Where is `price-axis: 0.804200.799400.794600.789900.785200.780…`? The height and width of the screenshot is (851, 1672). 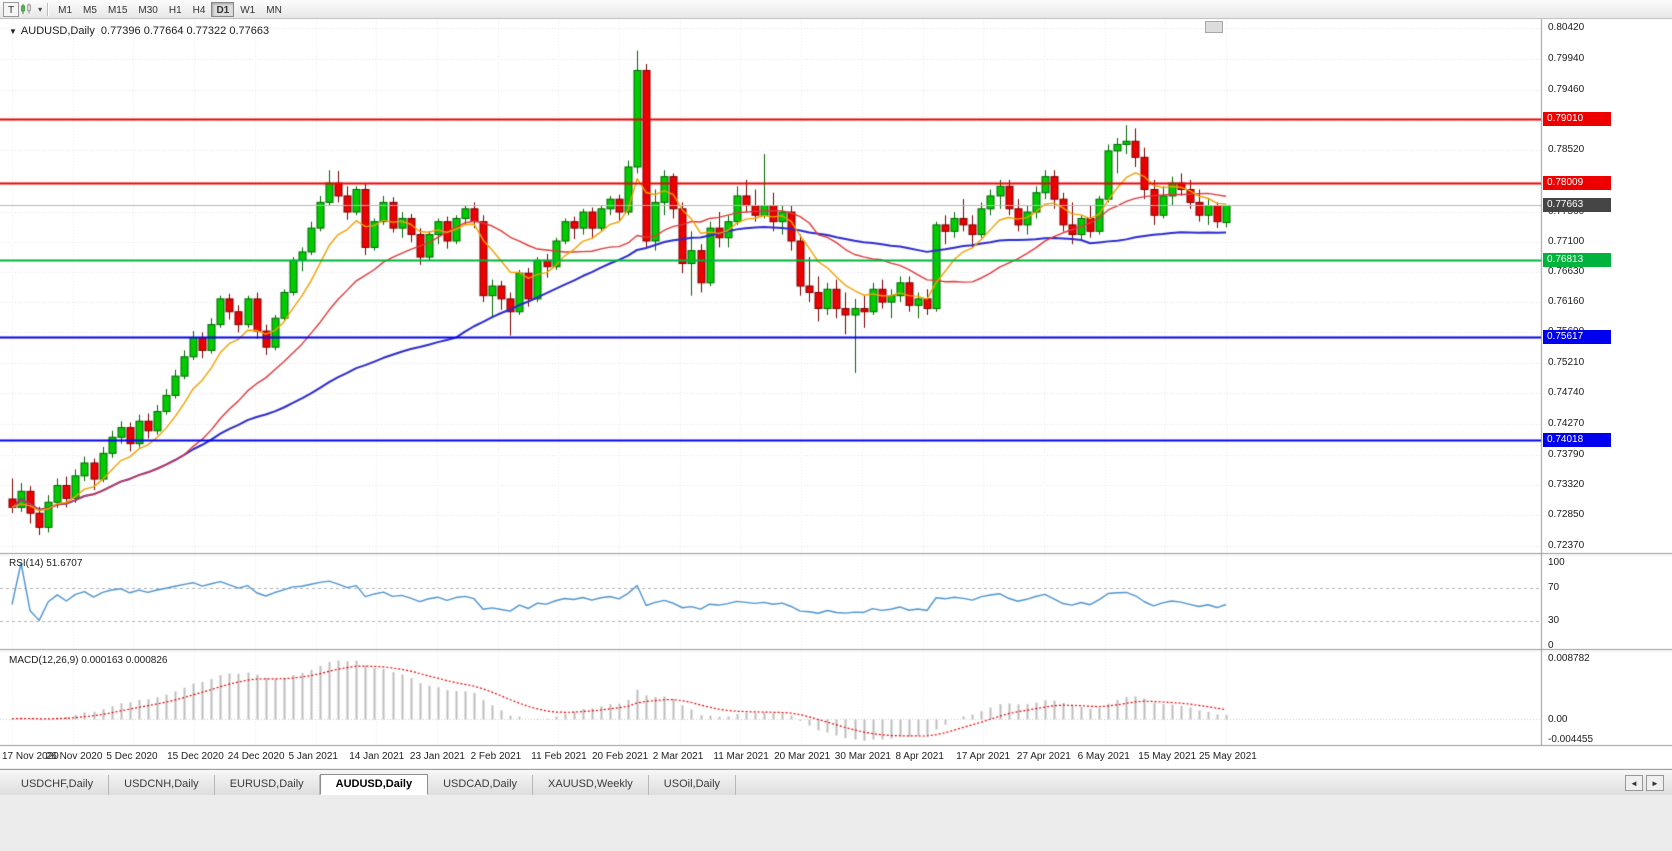 price-axis: 0.804200.799400.794600.789900.785200.780… is located at coordinates (1607, 384).